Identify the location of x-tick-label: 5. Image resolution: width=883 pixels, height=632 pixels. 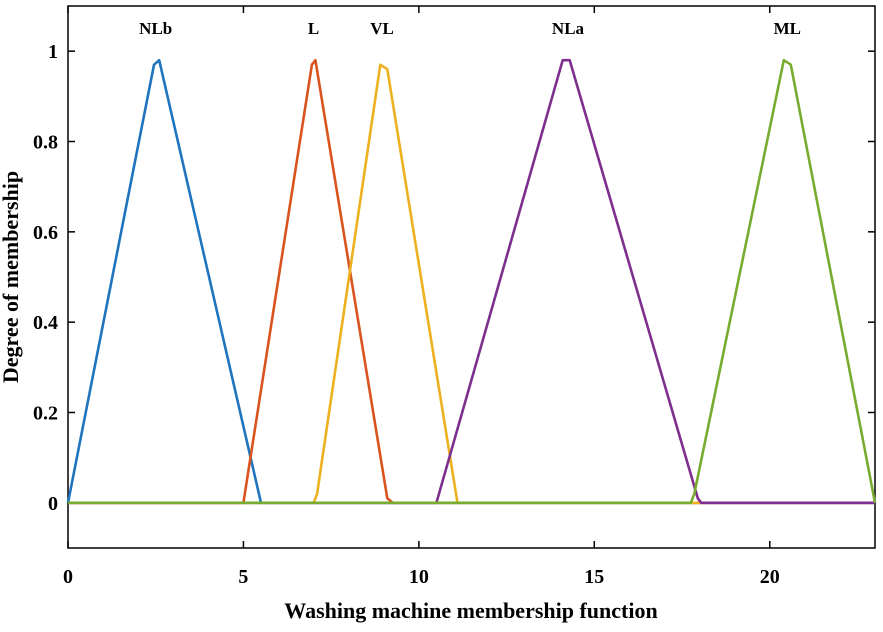
(243, 577).